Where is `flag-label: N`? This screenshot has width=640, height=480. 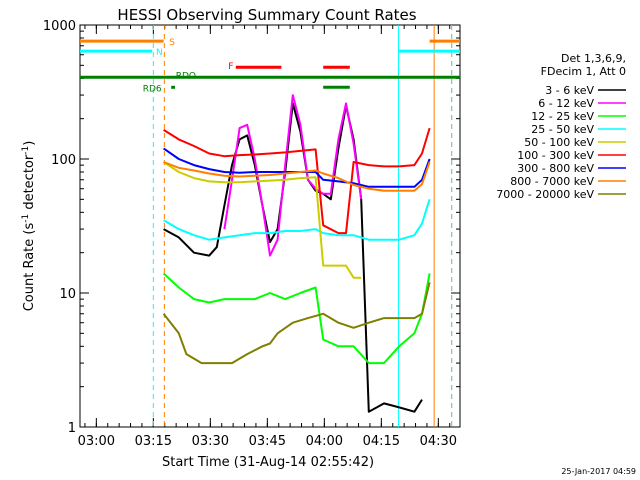
flag-label: N is located at coordinates (159, 53).